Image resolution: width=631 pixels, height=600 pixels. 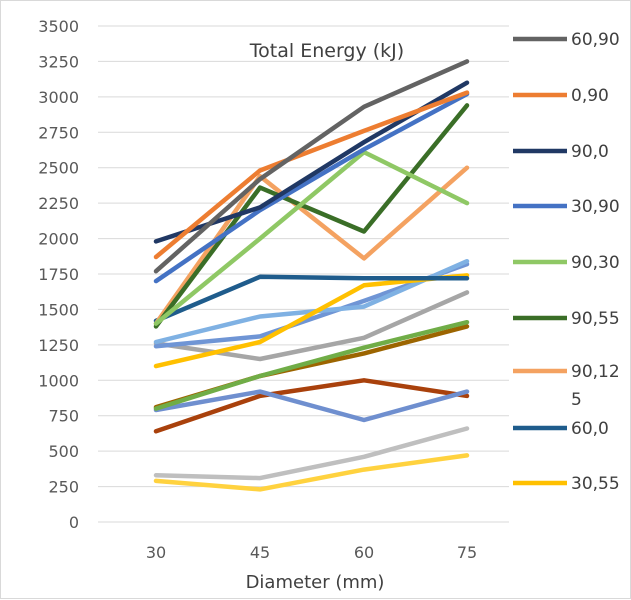 What do you see at coordinates (156, 552) in the screenshot?
I see `x-tick-label: 30` at bounding box center [156, 552].